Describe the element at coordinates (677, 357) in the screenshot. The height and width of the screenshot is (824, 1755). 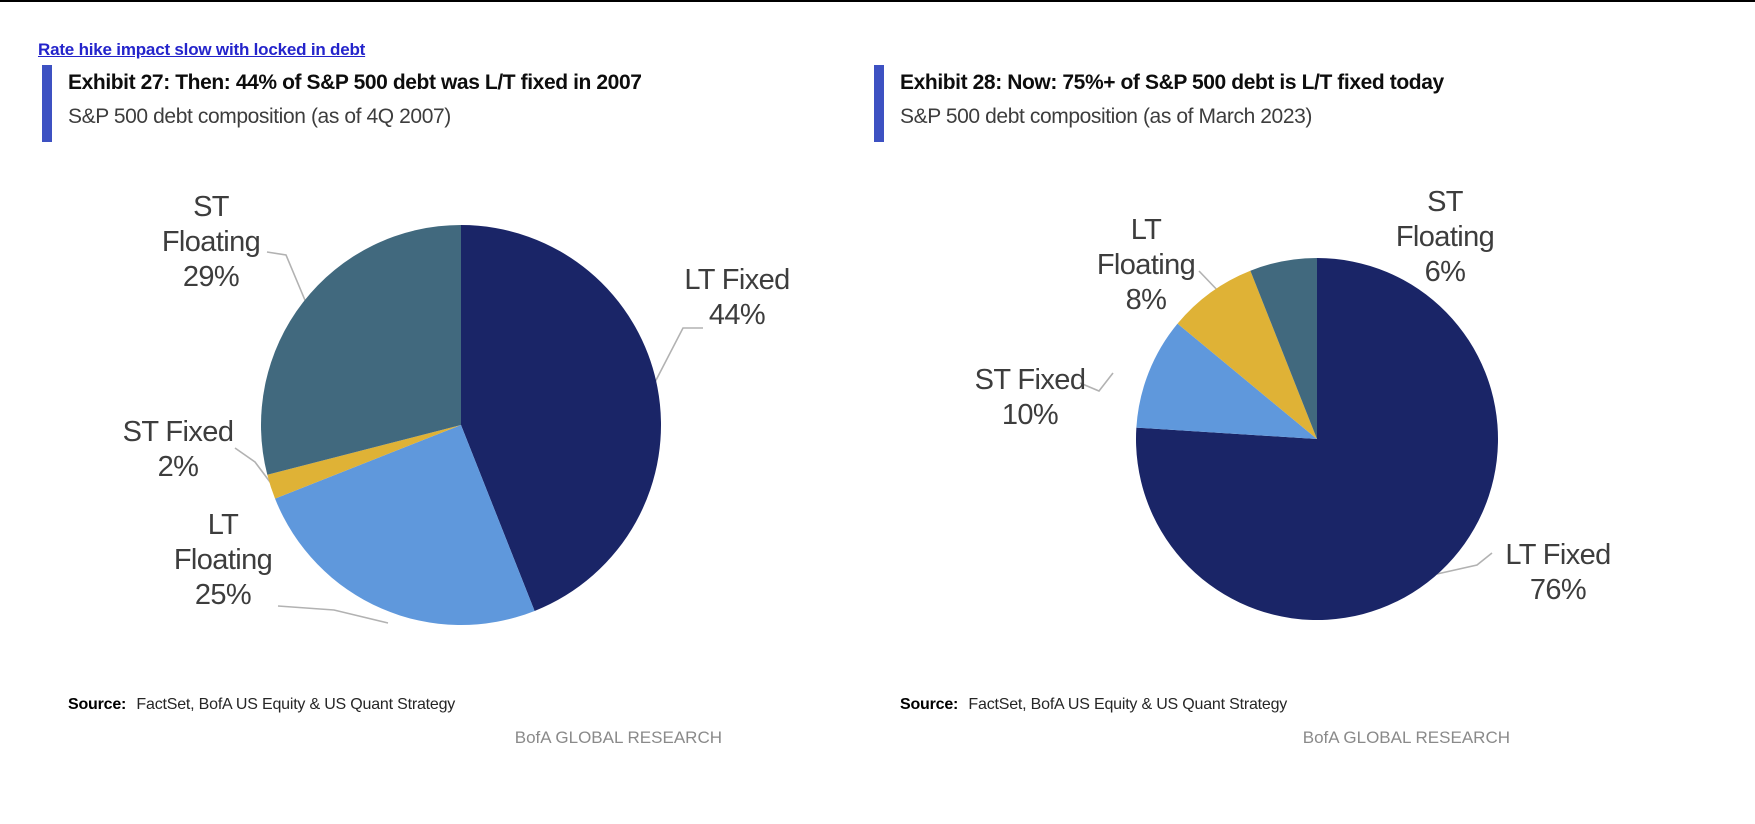
I see `leader-line-lt-fixed` at that location.